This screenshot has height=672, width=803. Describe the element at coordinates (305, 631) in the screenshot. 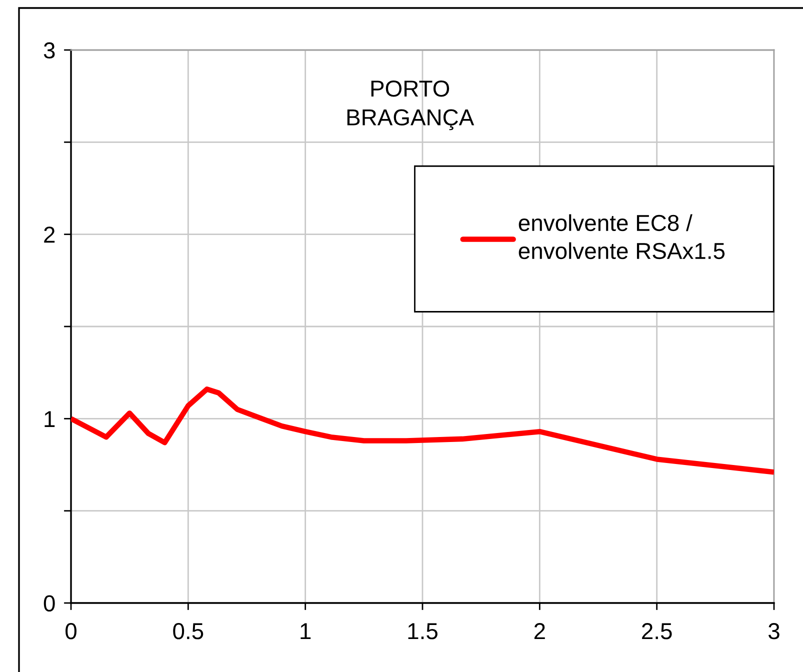

I see `x-tick-label: 1` at that location.